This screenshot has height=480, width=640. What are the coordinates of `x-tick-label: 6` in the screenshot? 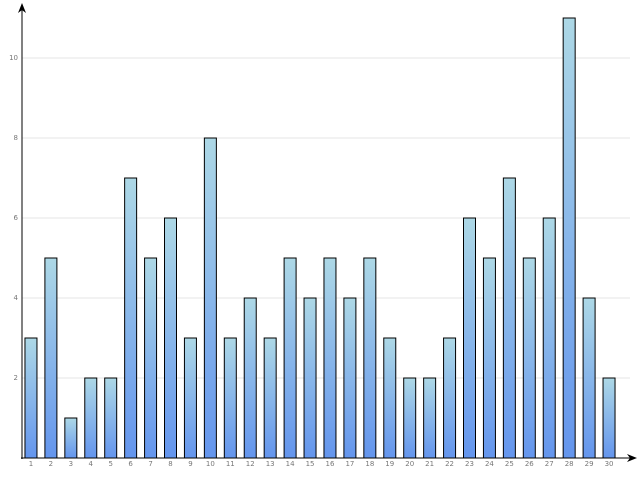 It's located at (130, 464).